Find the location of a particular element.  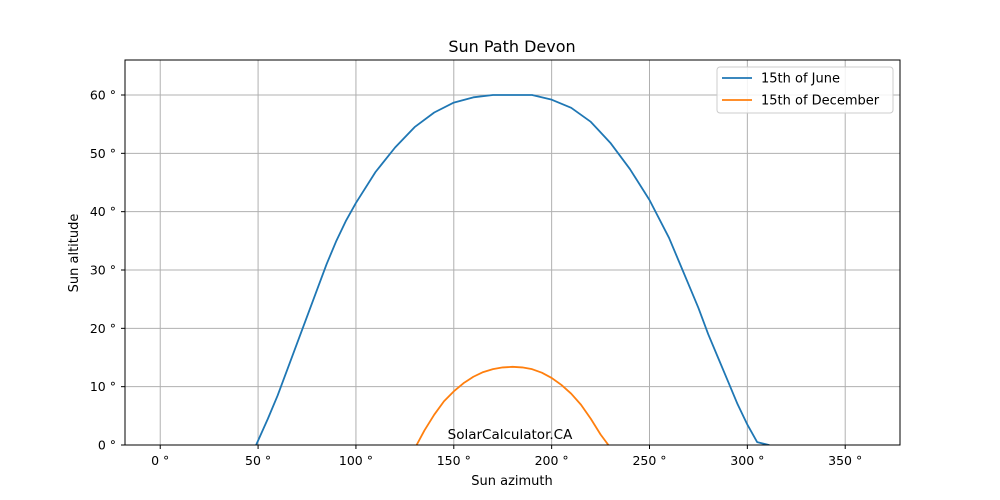

x-tick-label: 200 ° is located at coordinates (552, 460).